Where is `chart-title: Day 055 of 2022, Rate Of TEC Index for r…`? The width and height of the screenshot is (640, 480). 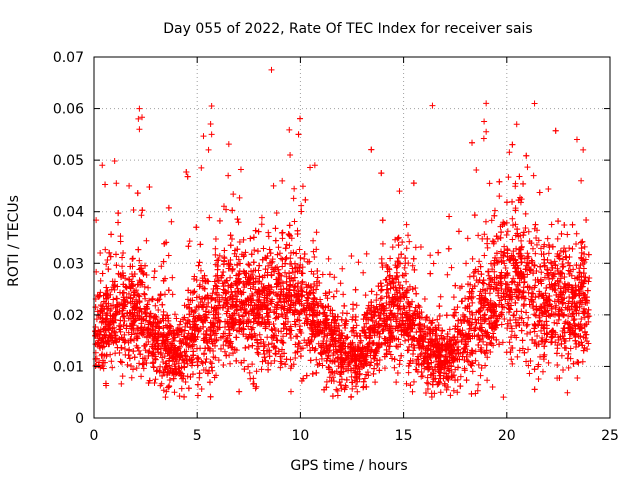 chart-title: Day 055 of 2022, Rate Of TEC Index for r… is located at coordinates (347, 29).